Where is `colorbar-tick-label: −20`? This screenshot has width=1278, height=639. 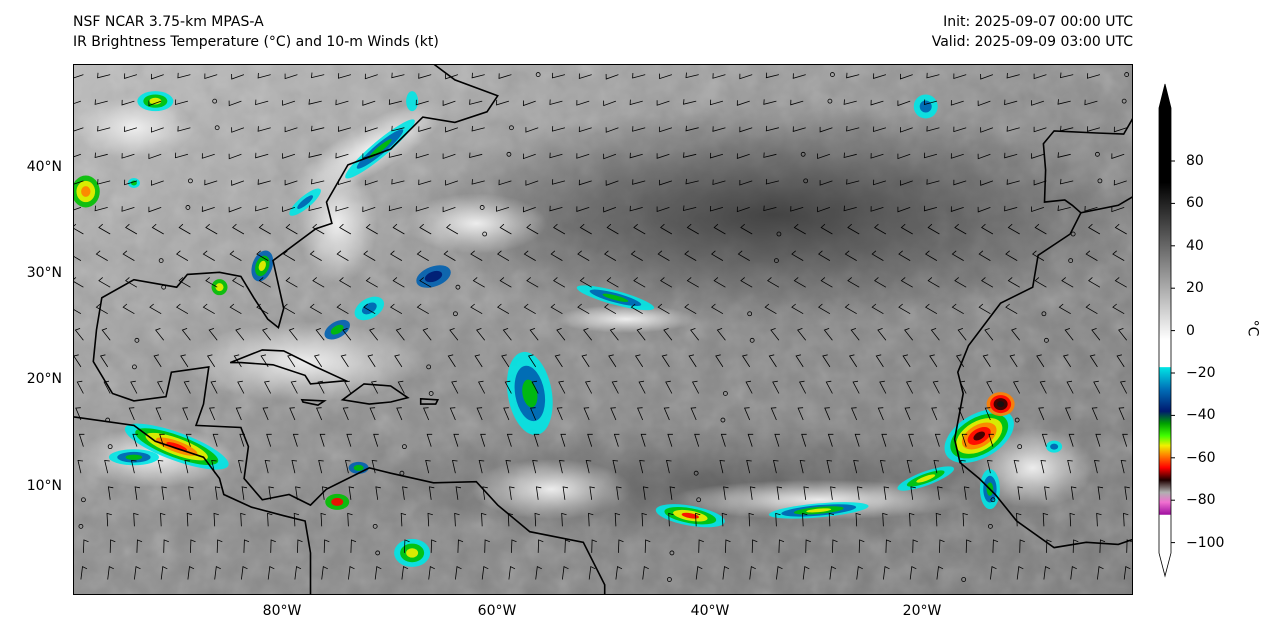
colorbar-tick-label: −20 is located at coordinates (1201, 373).